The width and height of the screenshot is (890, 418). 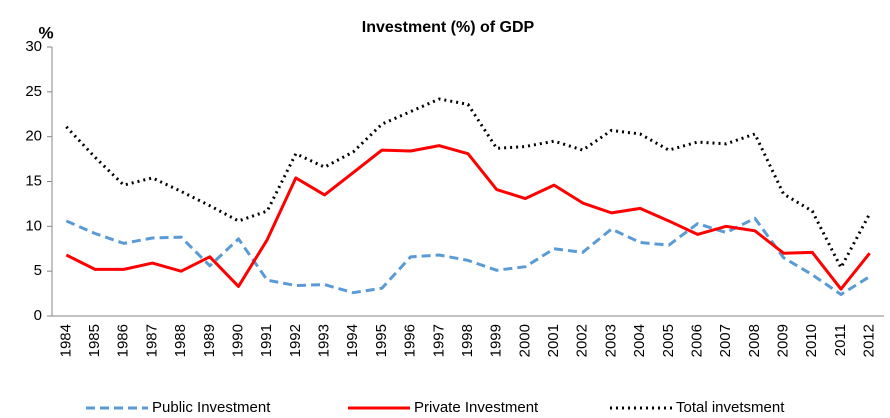 I want to click on x-tick-label: 1986, so click(x=123, y=340).